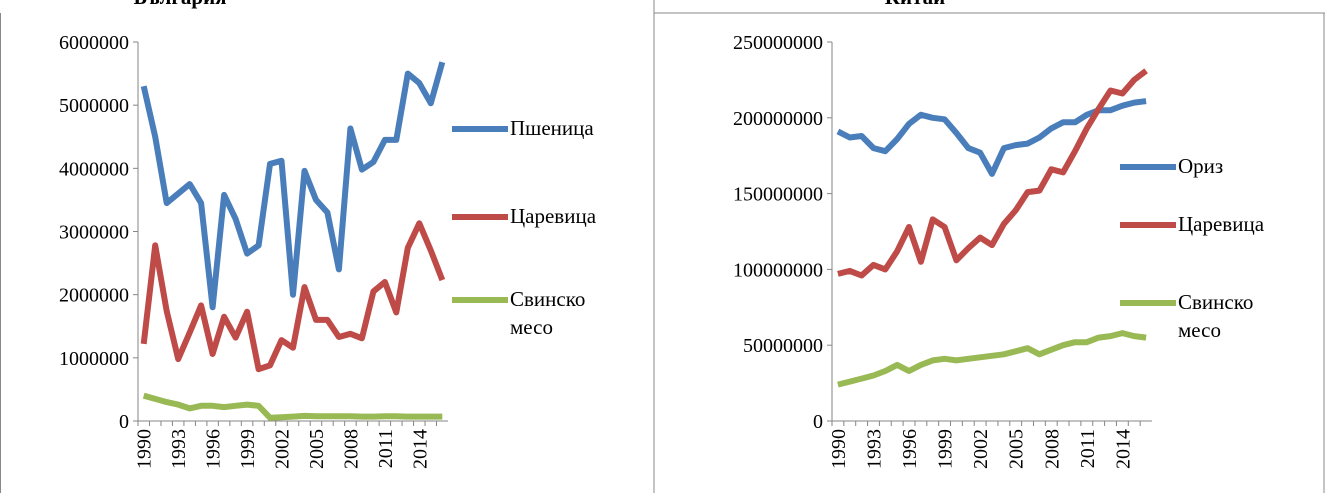 The height and width of the screenshot is (493, 1325). Describe the element at coordinates (94, 233) in the screenshot. I see `y-tick-label: 3000000` at that location.